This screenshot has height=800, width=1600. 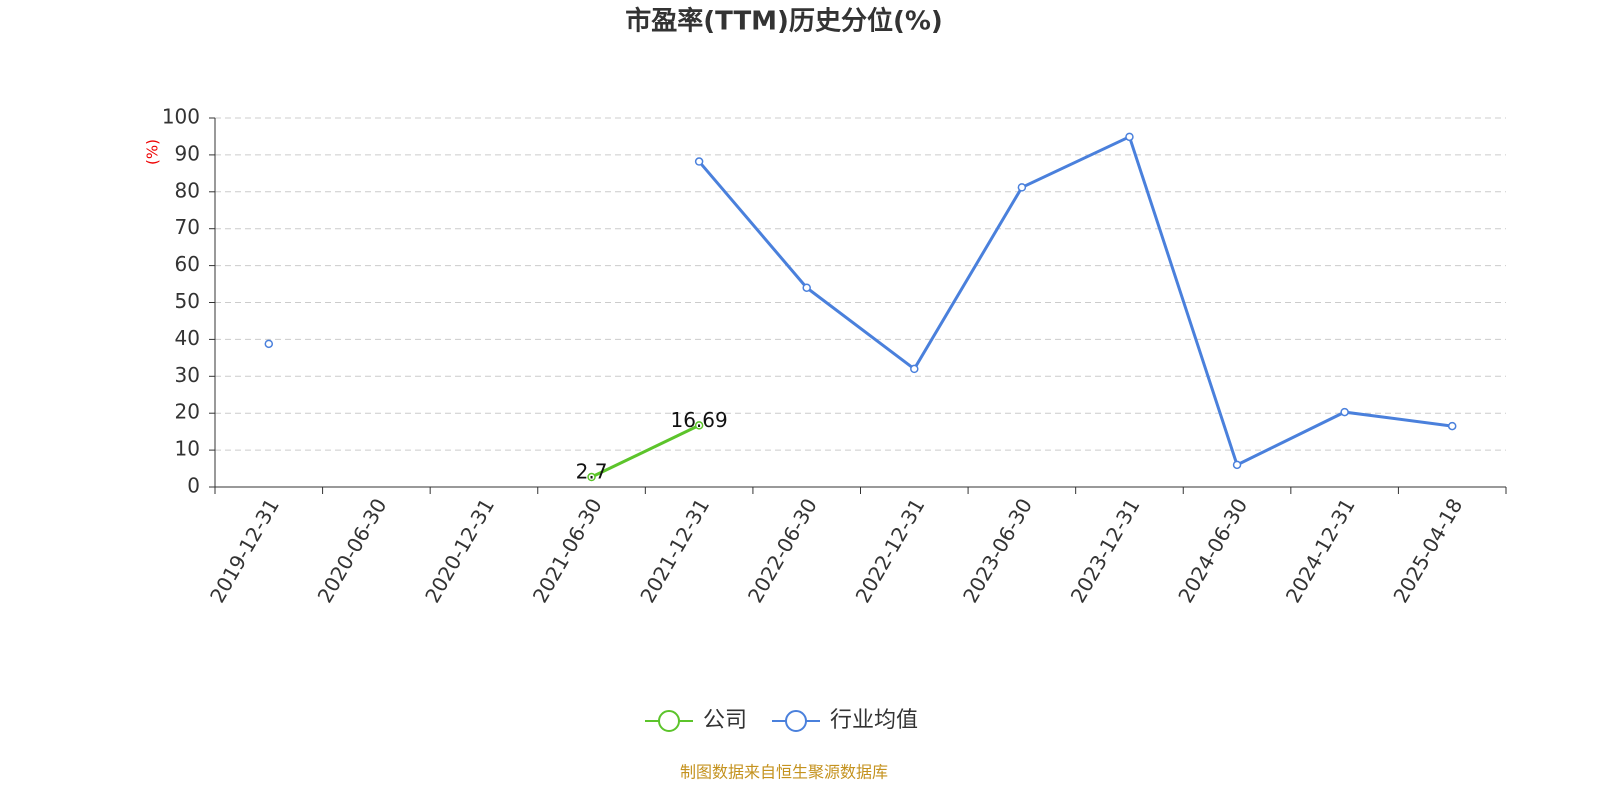 I want to click on y-tick-label: 0, so click(x=193, y=486).